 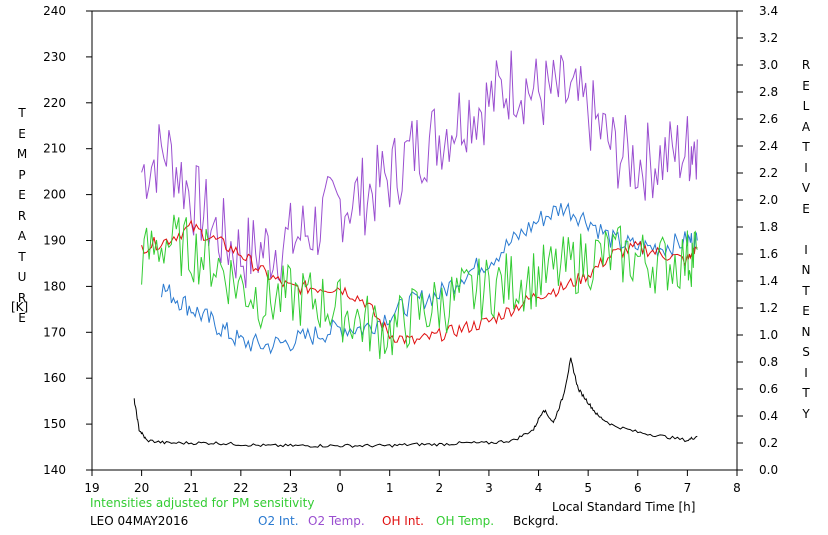 I want to click on x-tick-label: 6, so click(x=638, y=488).